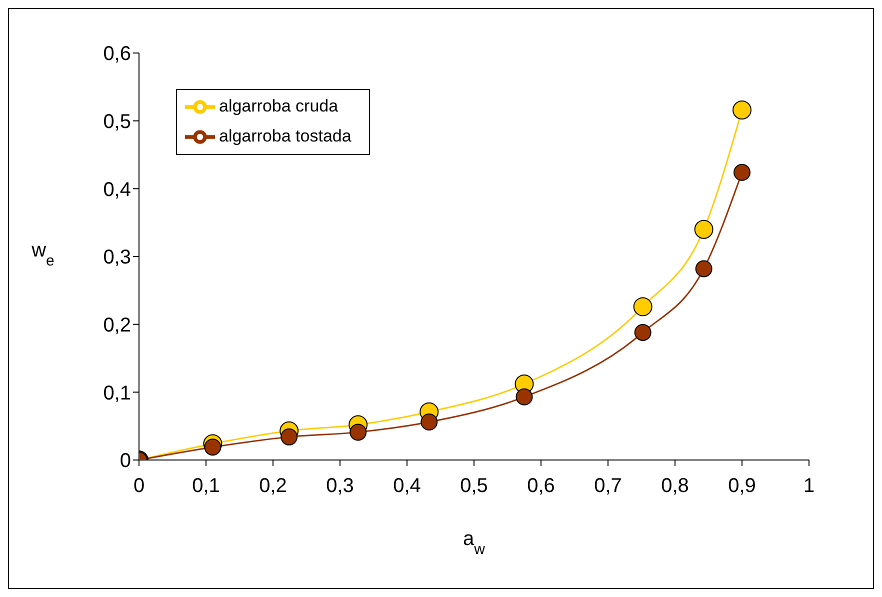  I want to click on x-tick-label: 0,9, so click(742, 486).